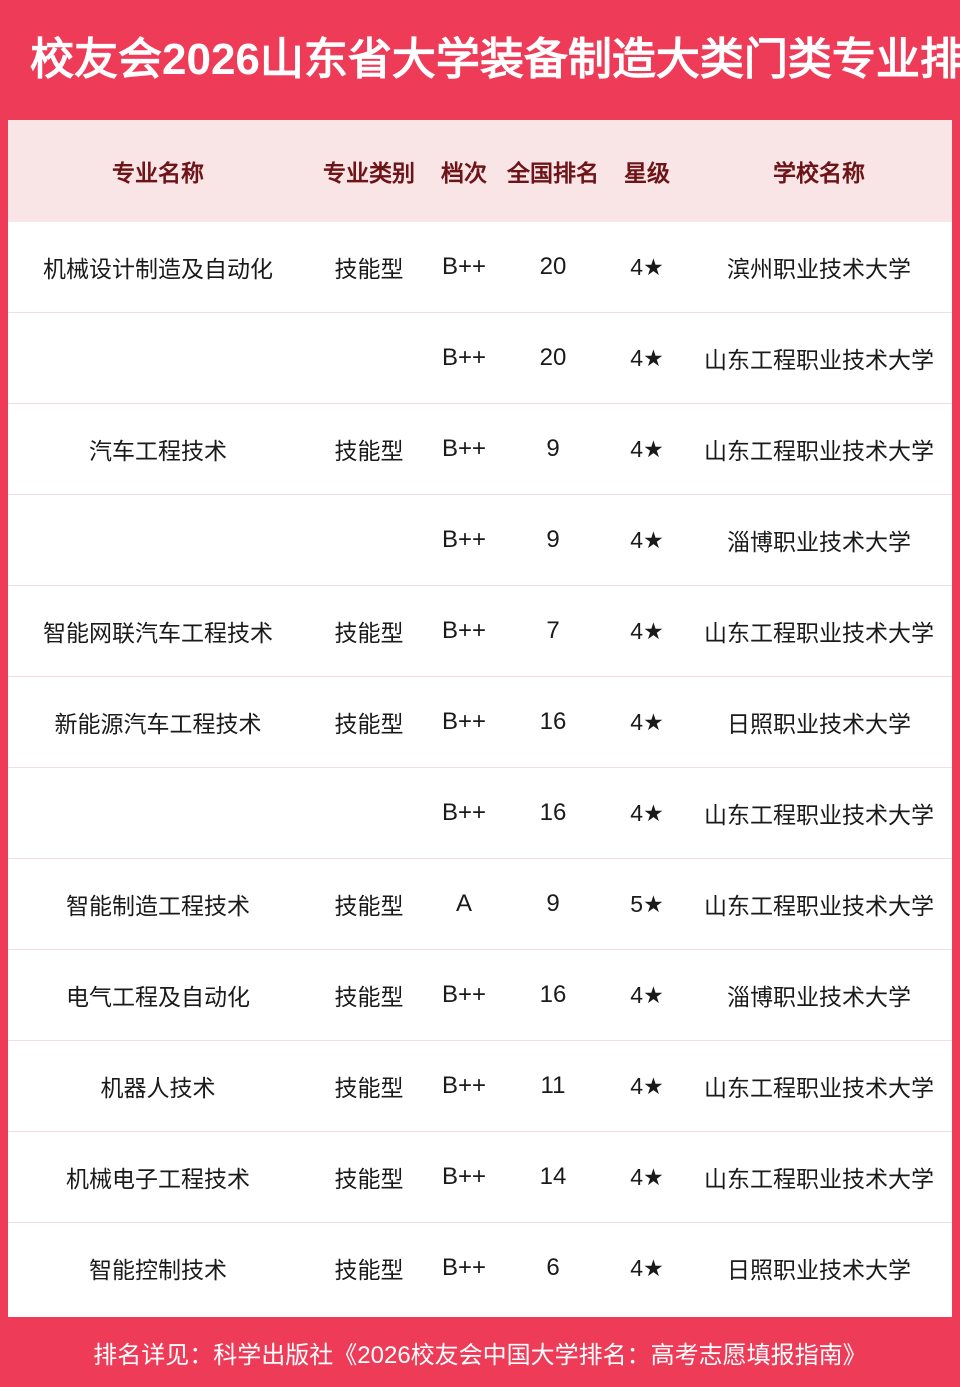  I want to click on column-header-school: 学校名称, so click(819, 173).